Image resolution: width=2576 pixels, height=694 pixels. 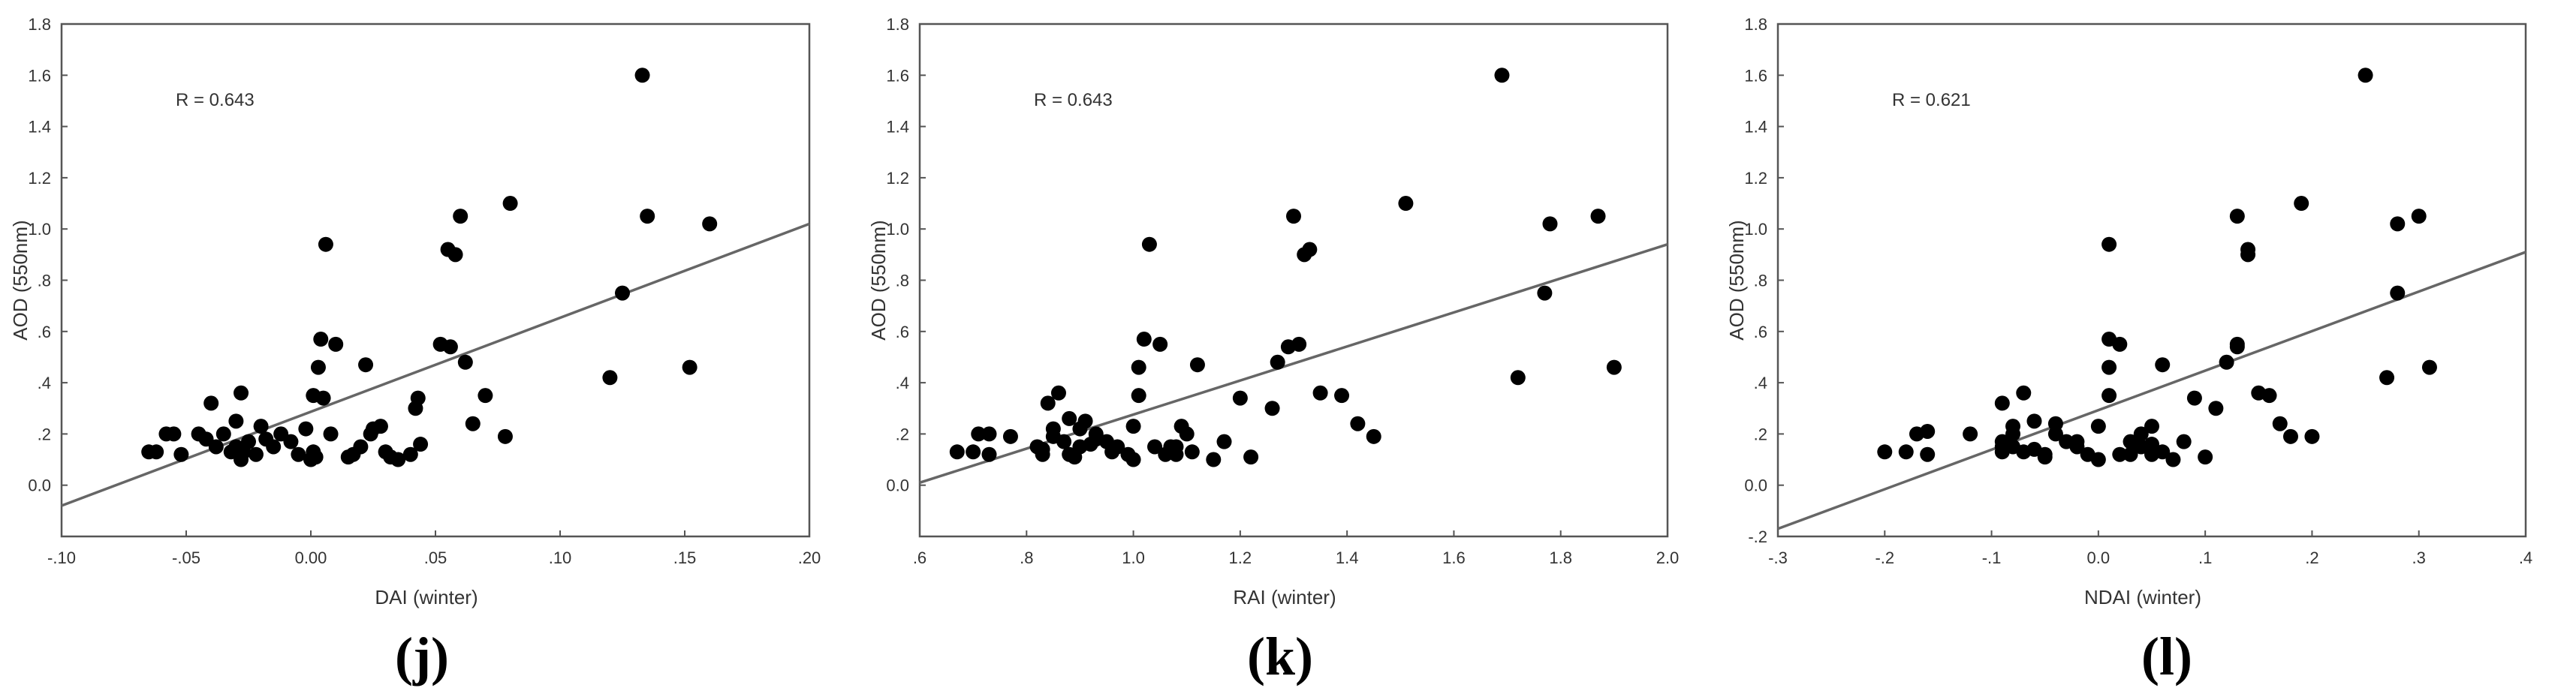 I want to click on x-tick-label: 1.8, so click(x=1560, y=557).